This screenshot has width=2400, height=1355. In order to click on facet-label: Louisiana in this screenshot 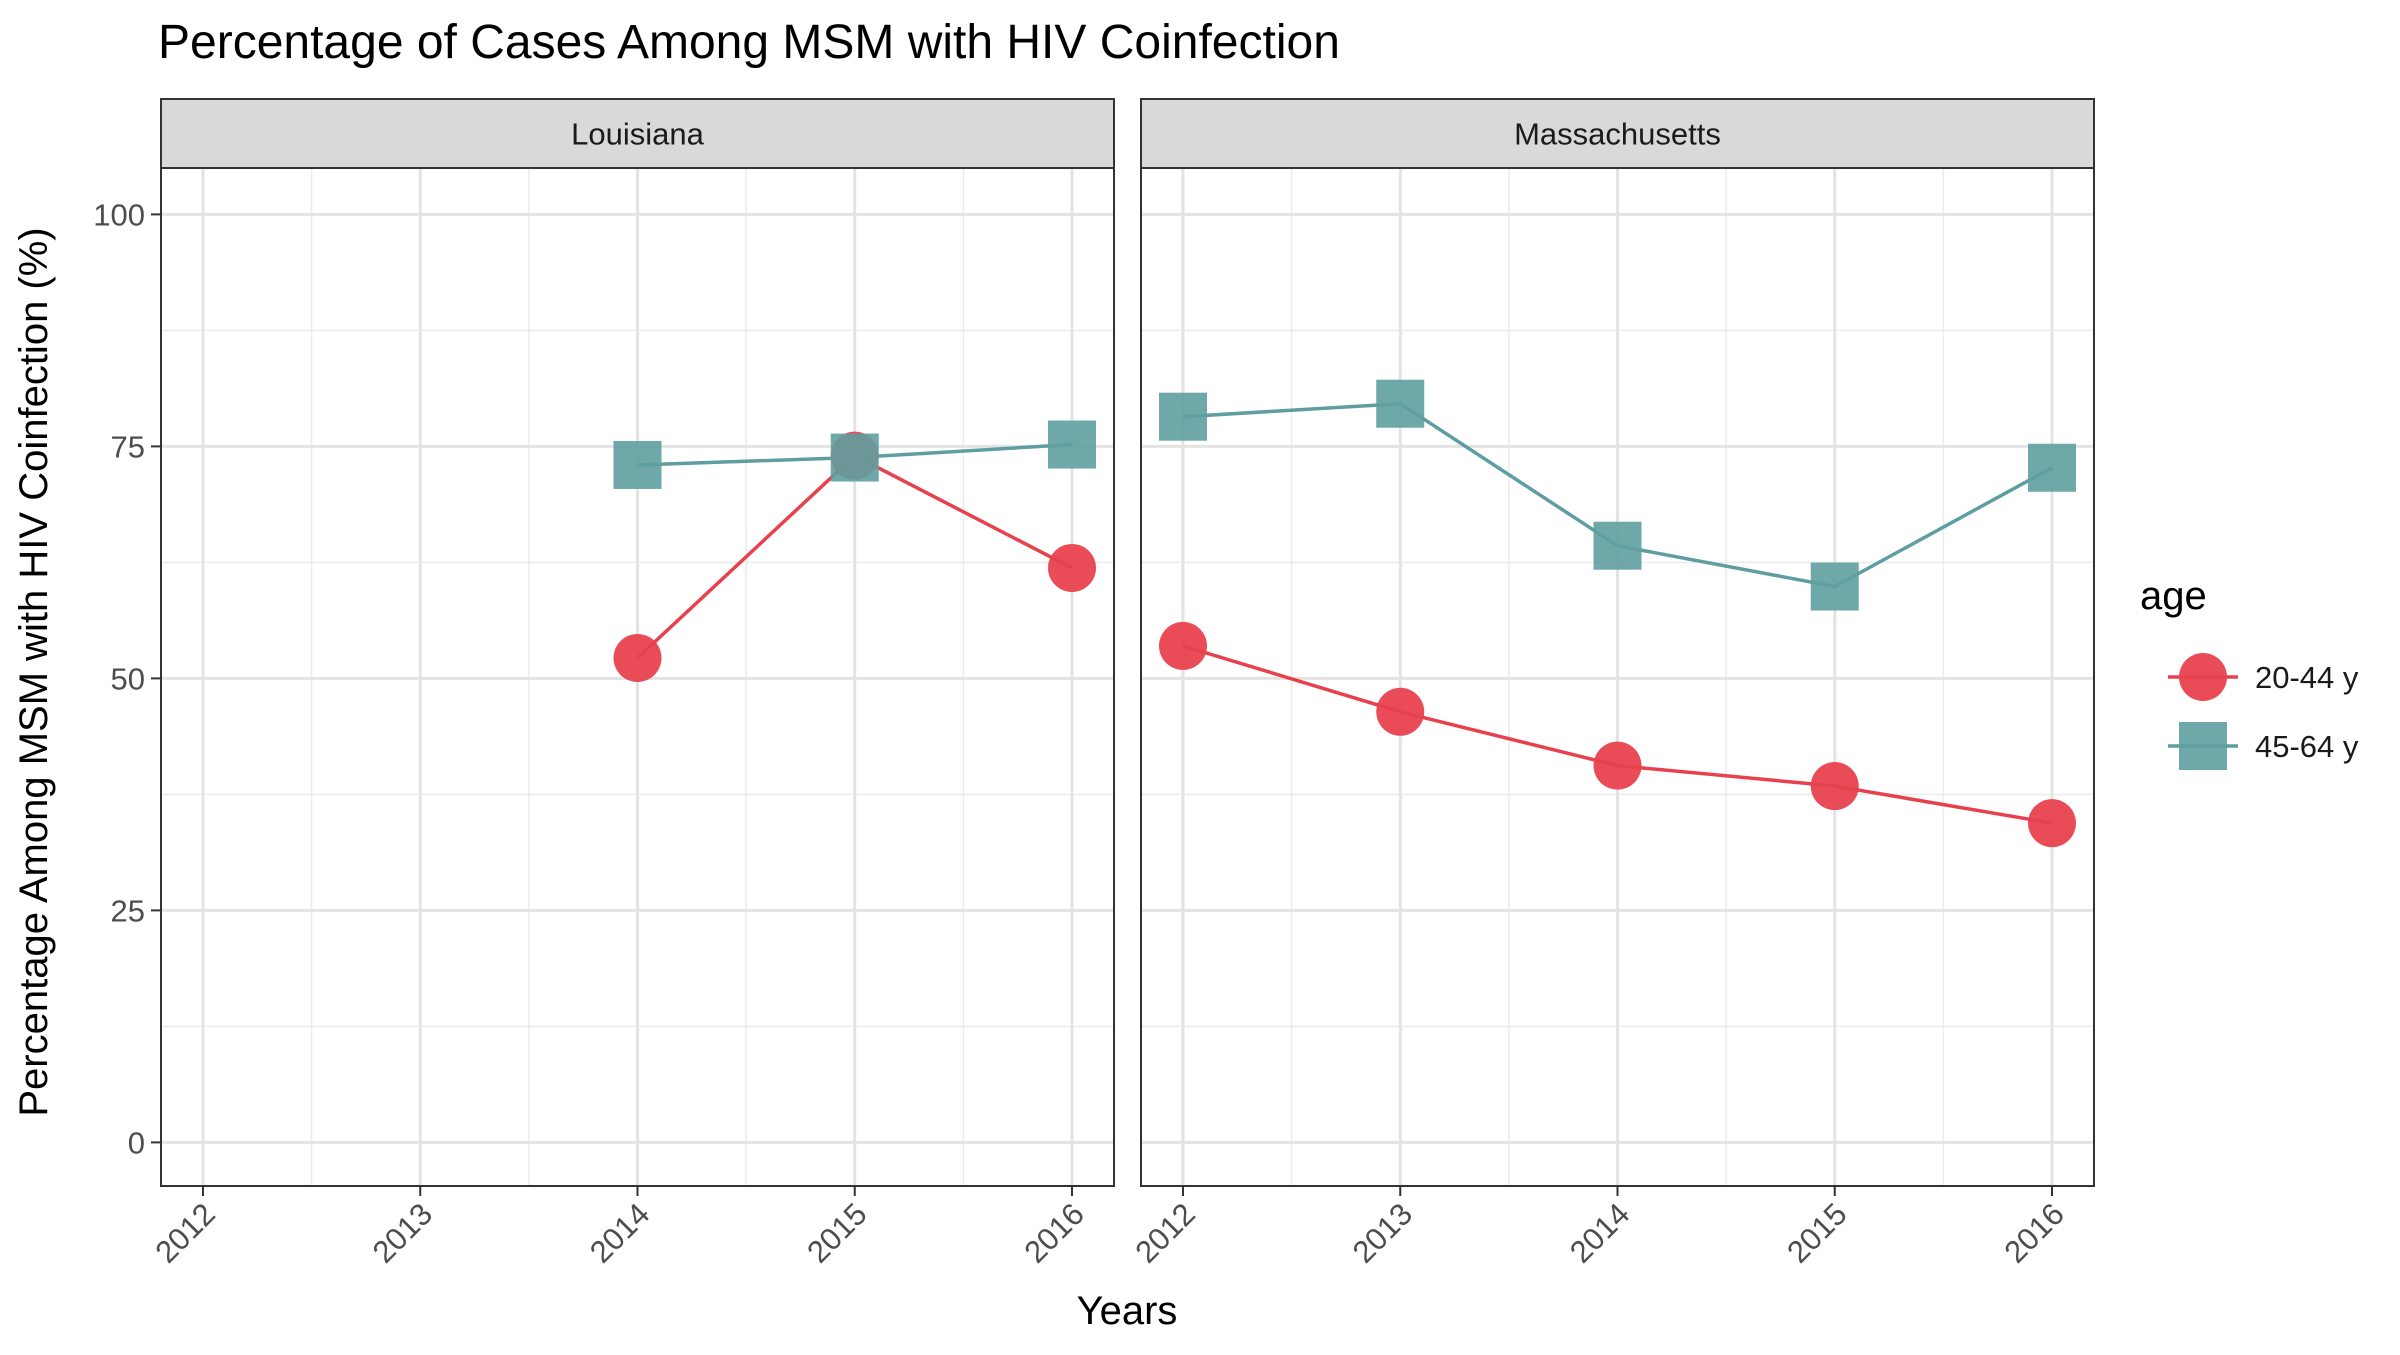, I will do `click(637, 134)`.